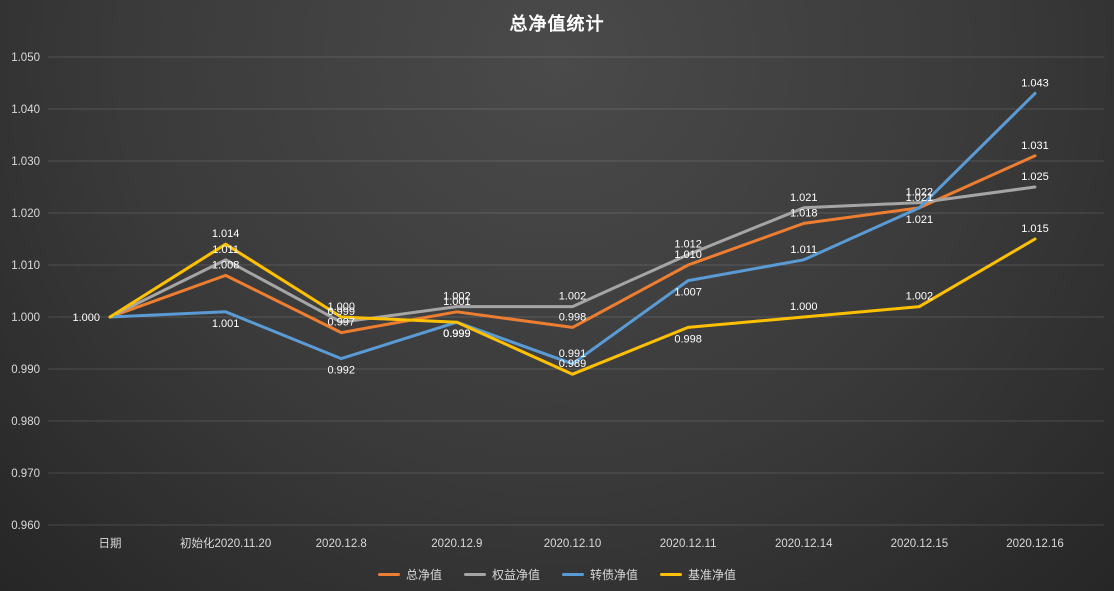  I want to click on legend-item-基准净值: 基准净值, so click(698, 574).